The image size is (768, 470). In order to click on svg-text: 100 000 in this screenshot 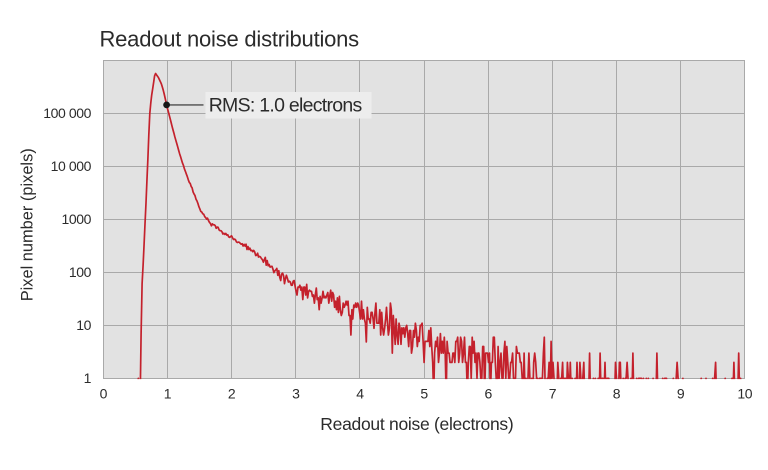, I will do `click(67, 113)`.